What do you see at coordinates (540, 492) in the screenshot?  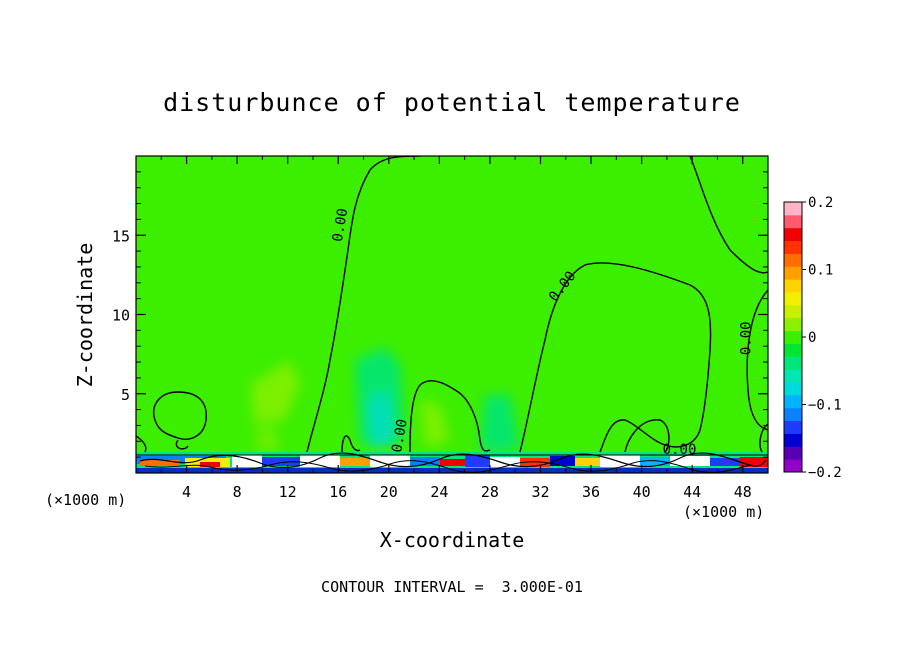 I see `x-tick-label: 32` at bounding box center [540, 492].